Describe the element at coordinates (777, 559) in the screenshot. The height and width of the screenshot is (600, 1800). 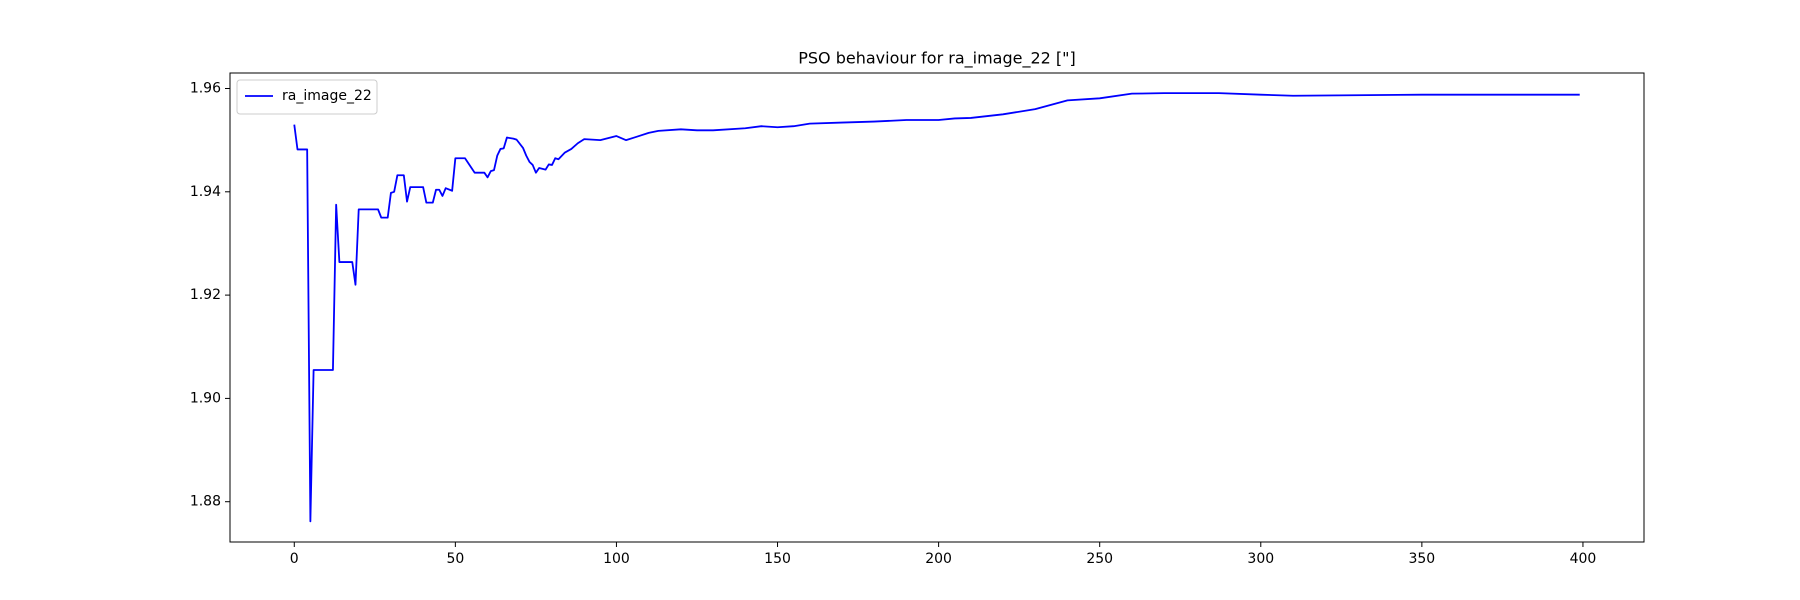
I see `x-tick-label: 150` at that location.